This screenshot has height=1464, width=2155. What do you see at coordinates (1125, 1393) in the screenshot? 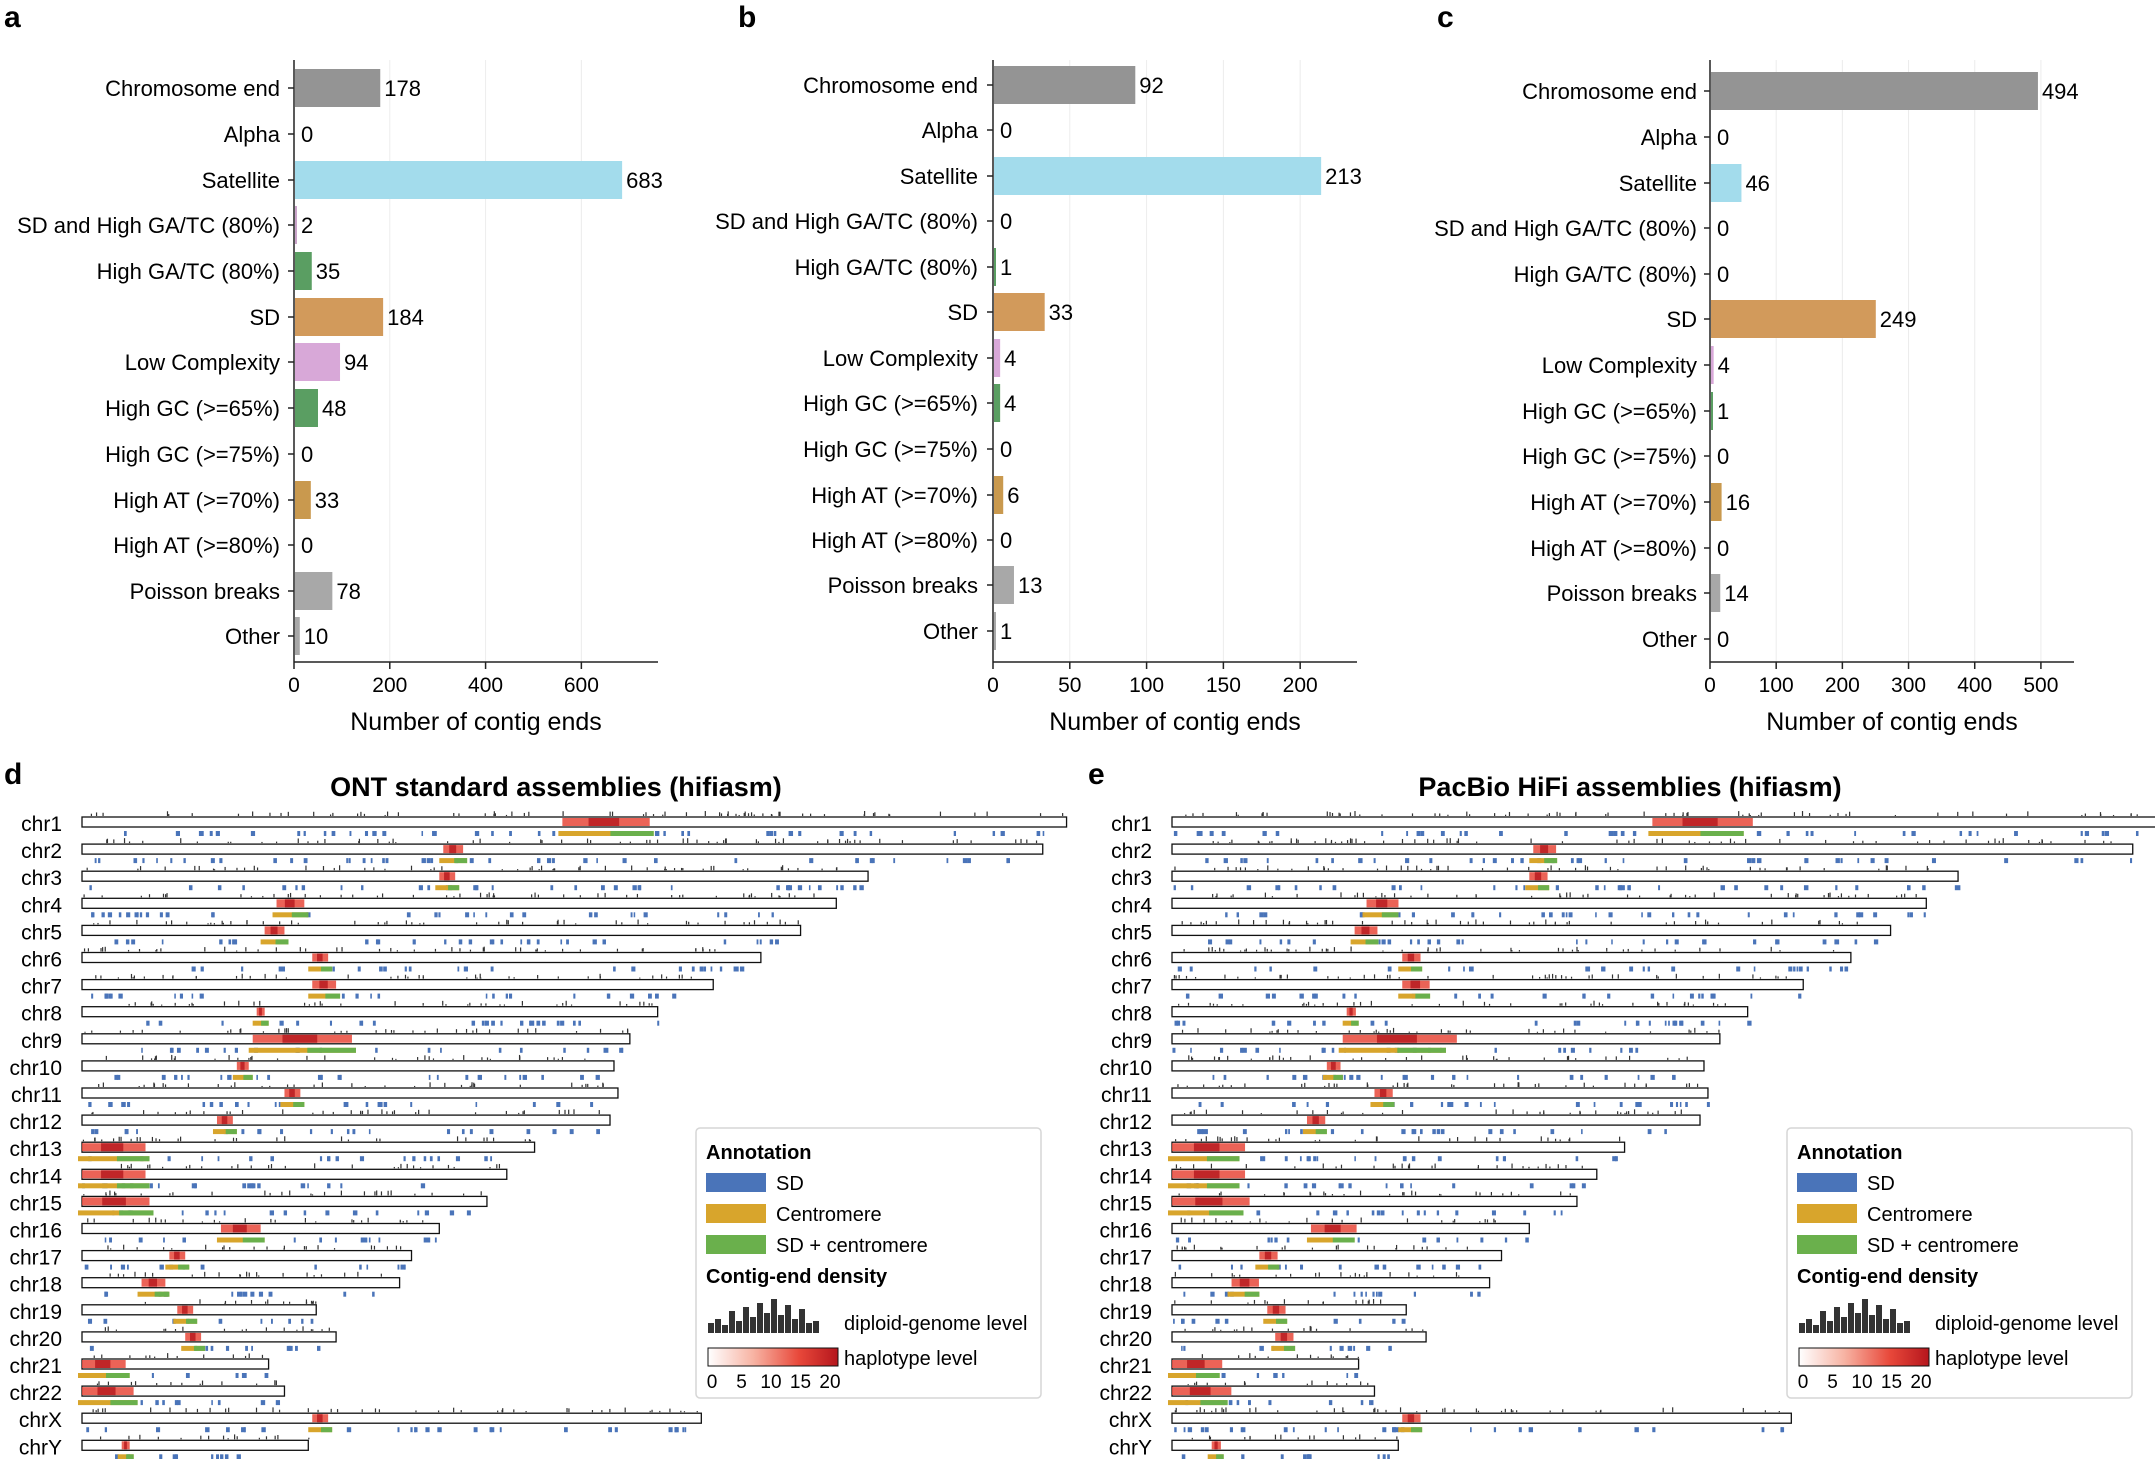
I see `chromosome-label: chr22` at bounding box center [1125, 1393].